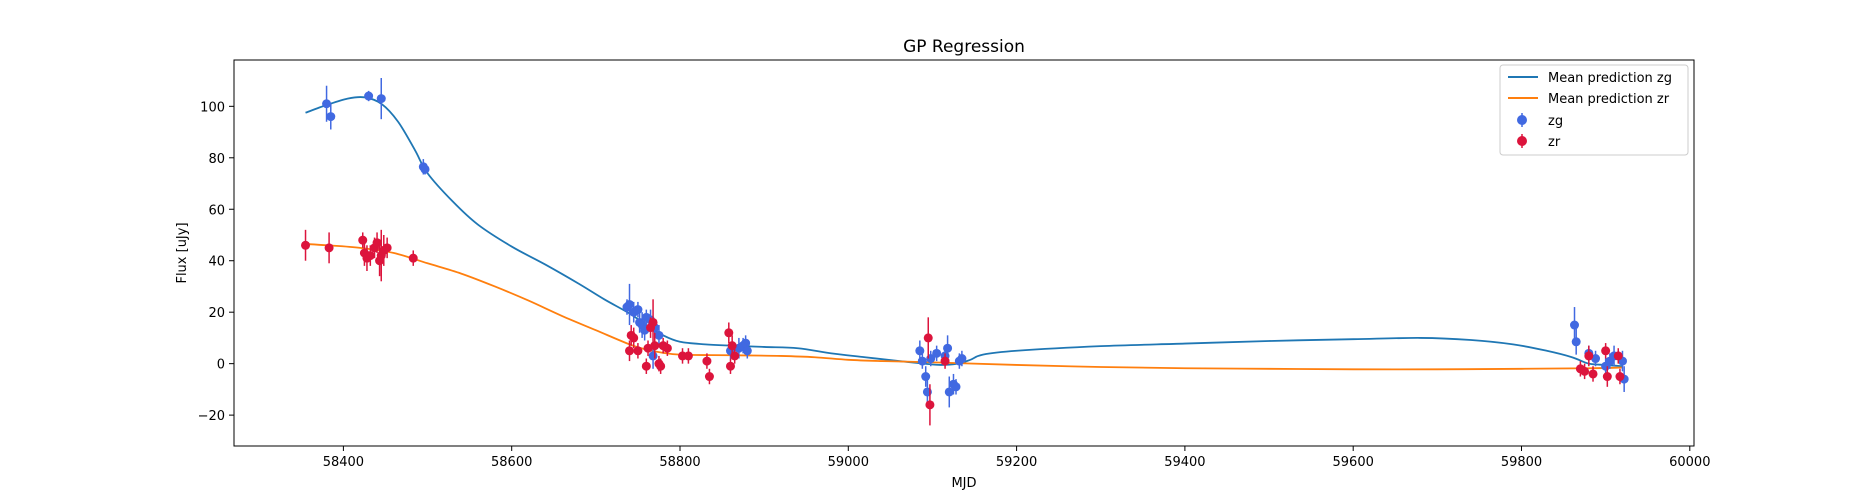 The height and width of the screenshot is (504, 1875). I want to click on y-tick-label: 0, so click(221, 365).